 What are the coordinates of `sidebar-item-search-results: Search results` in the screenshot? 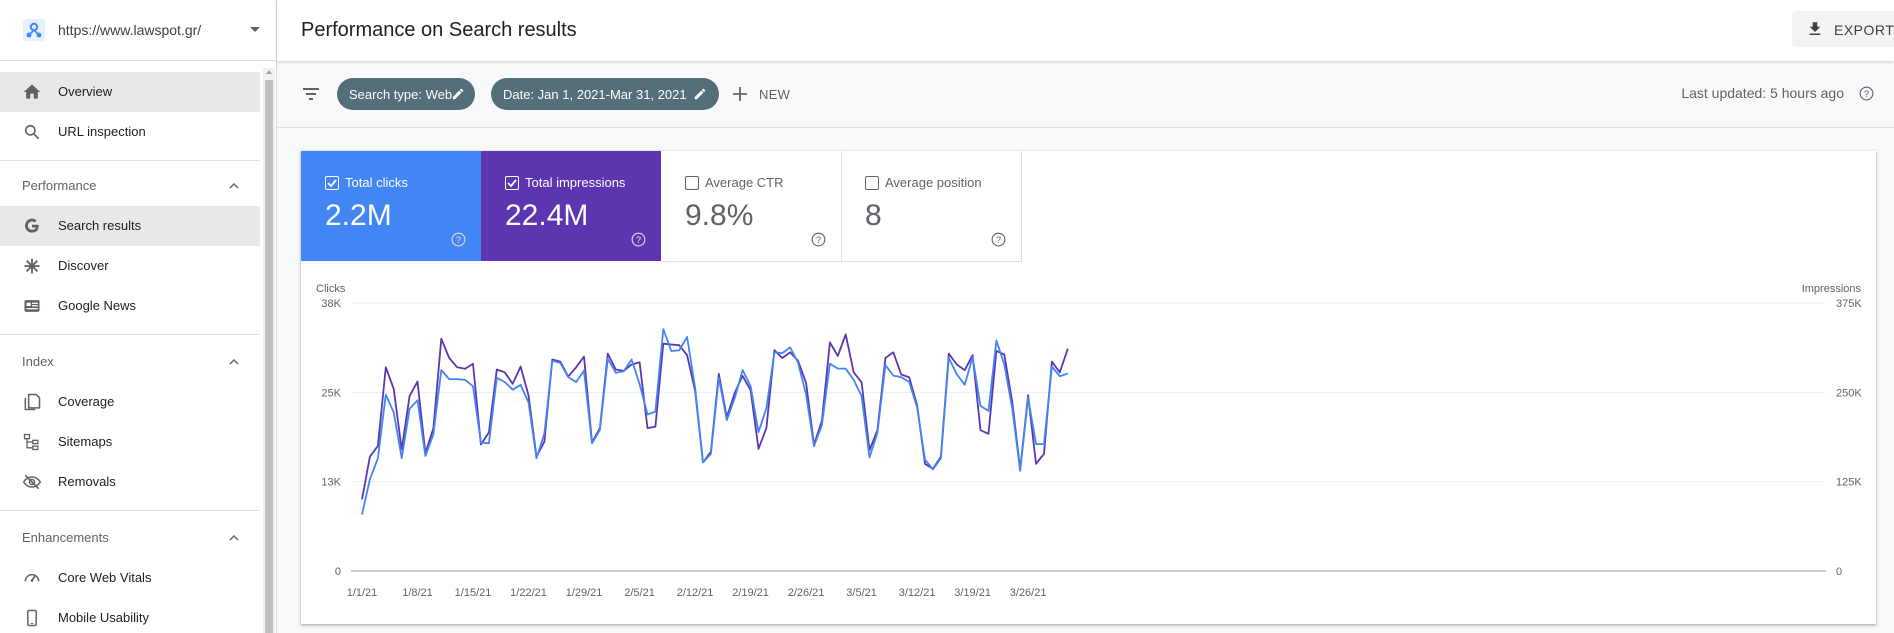 It's located at (130, 226).